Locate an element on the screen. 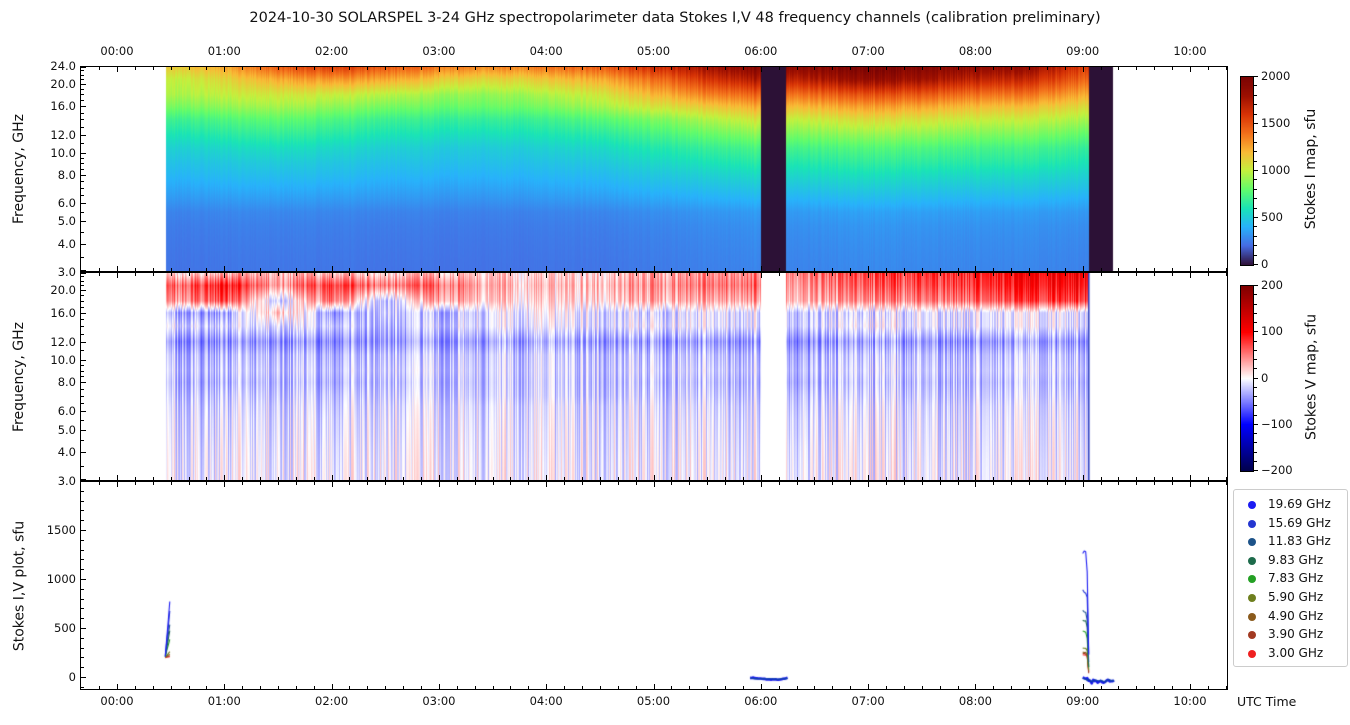  utc-time-label: UTC Time is located at coordinates (1267, 701).